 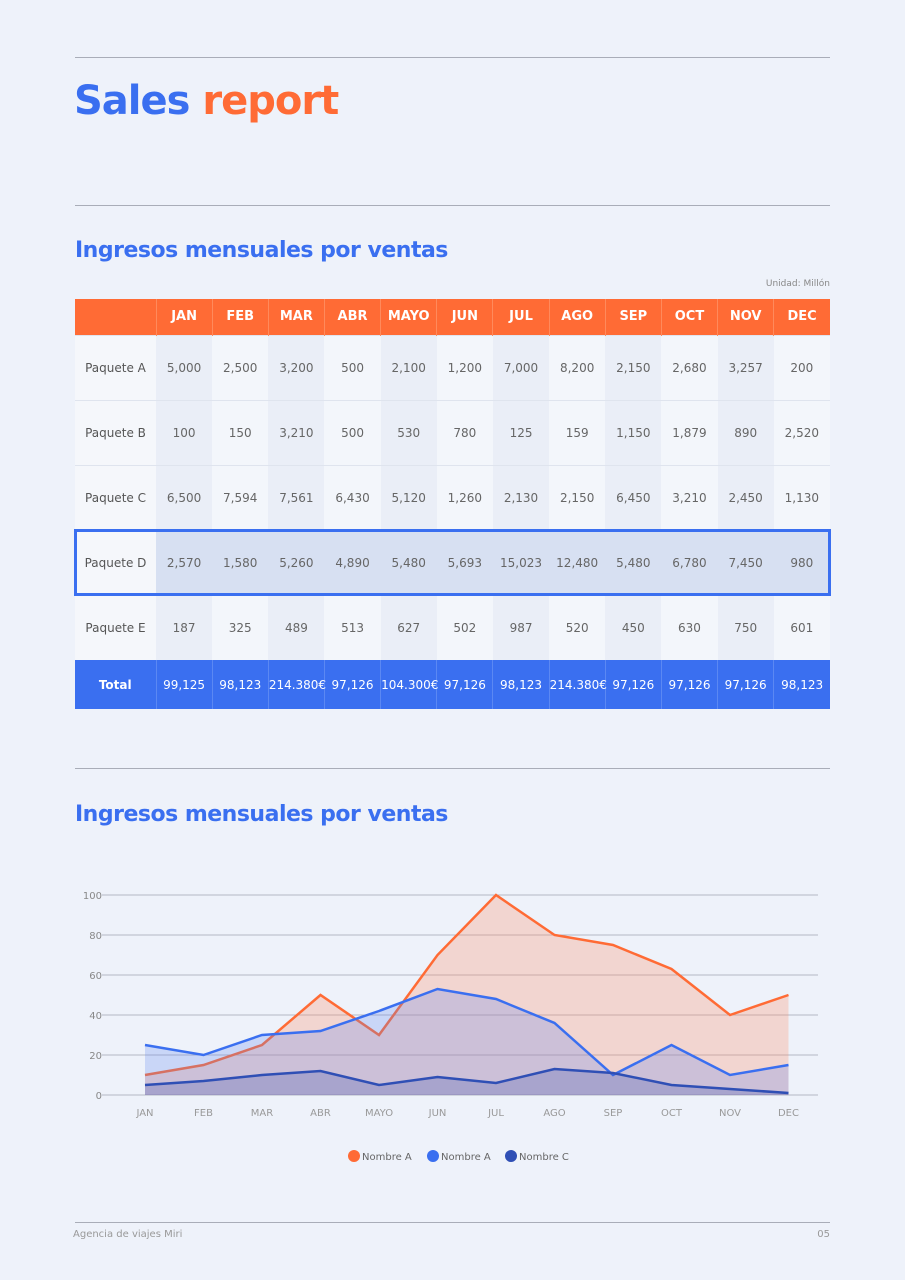 What do you see at coordinates (745, 317) in the screenshot?
I see `month-header: NOV` at bounding box center [745, 317].